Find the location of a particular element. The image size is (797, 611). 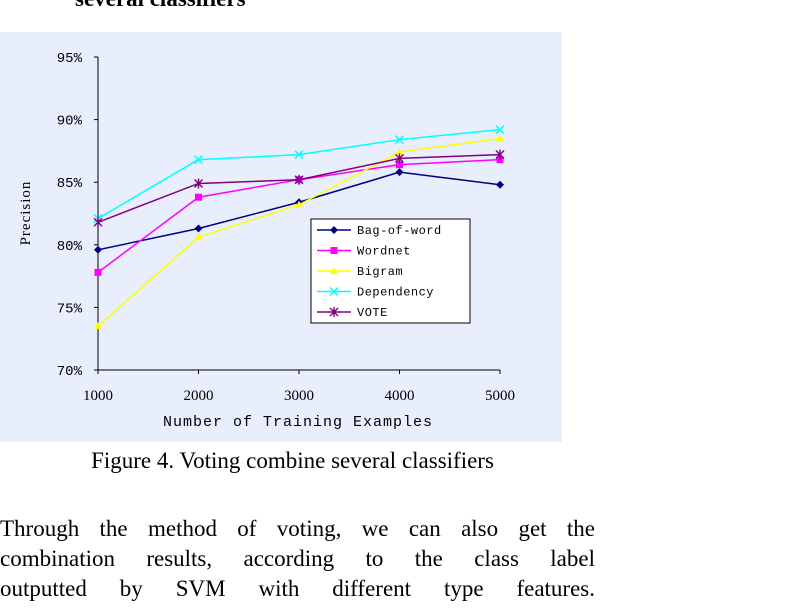

legend-label: Bigram is located at coordinates (380, 272).